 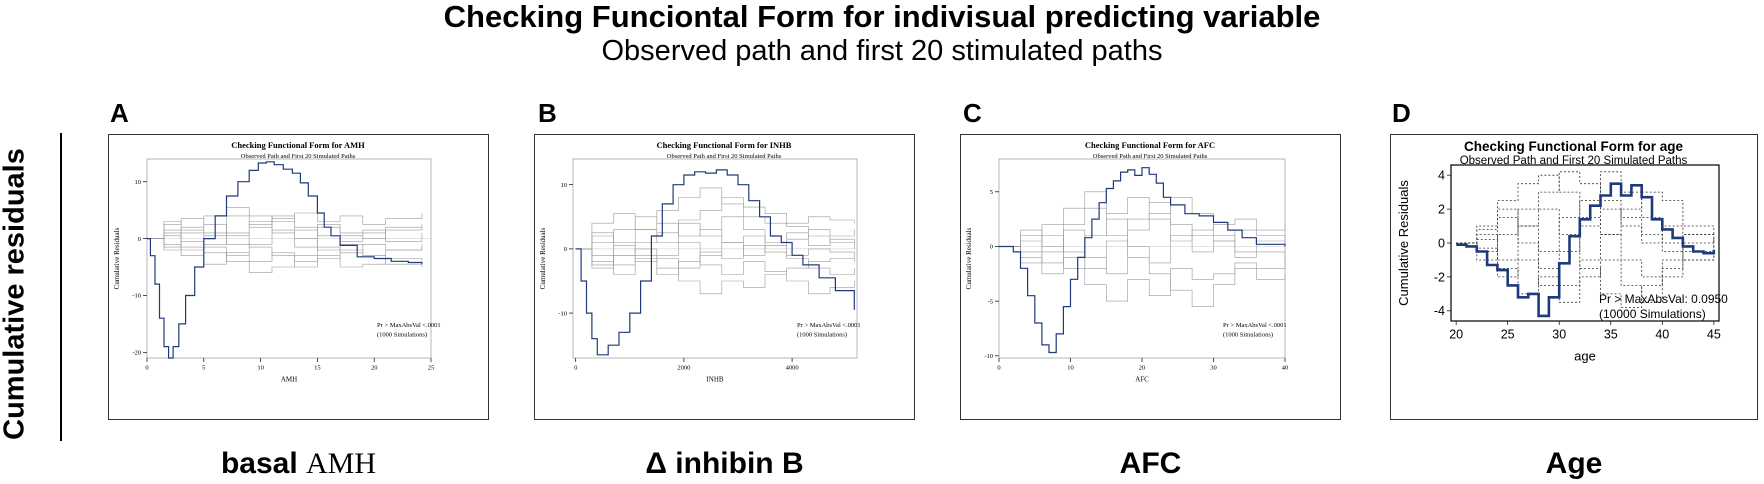 What do you see at coordinates (972, 113) in the screenshot?
I see `panel-letter-c: C` at bounding box center [972, 113].